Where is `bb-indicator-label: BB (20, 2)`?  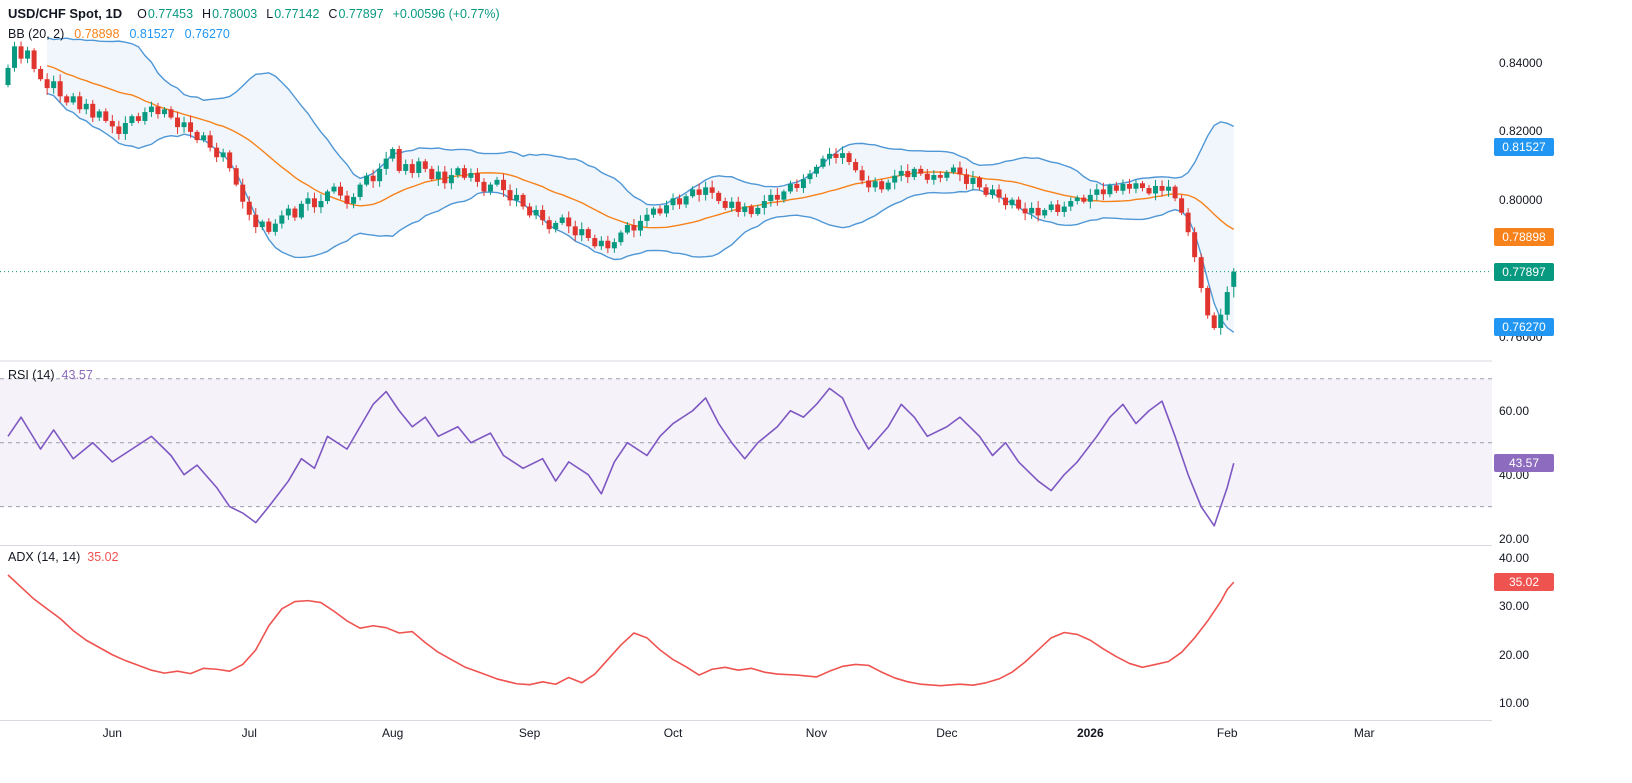
bb-indicator-label: BB (20, 2) is located at coordinates (36, 34).